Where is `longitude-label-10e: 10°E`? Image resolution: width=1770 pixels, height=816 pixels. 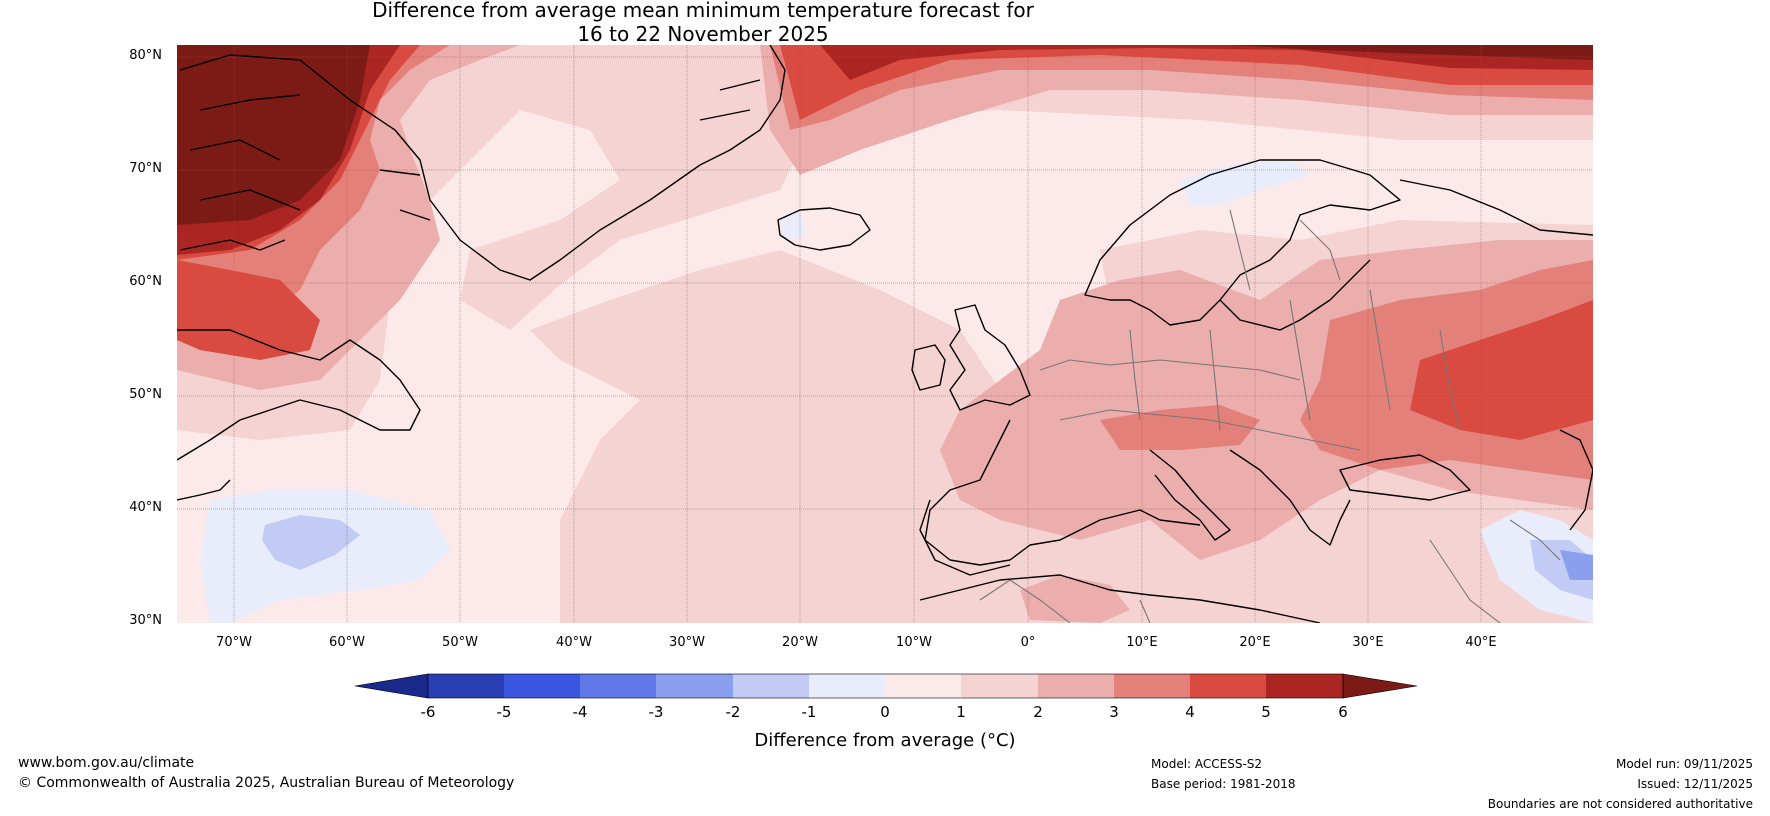
longitude-label-10e: 10°E is located at coordinates (1142, 642).